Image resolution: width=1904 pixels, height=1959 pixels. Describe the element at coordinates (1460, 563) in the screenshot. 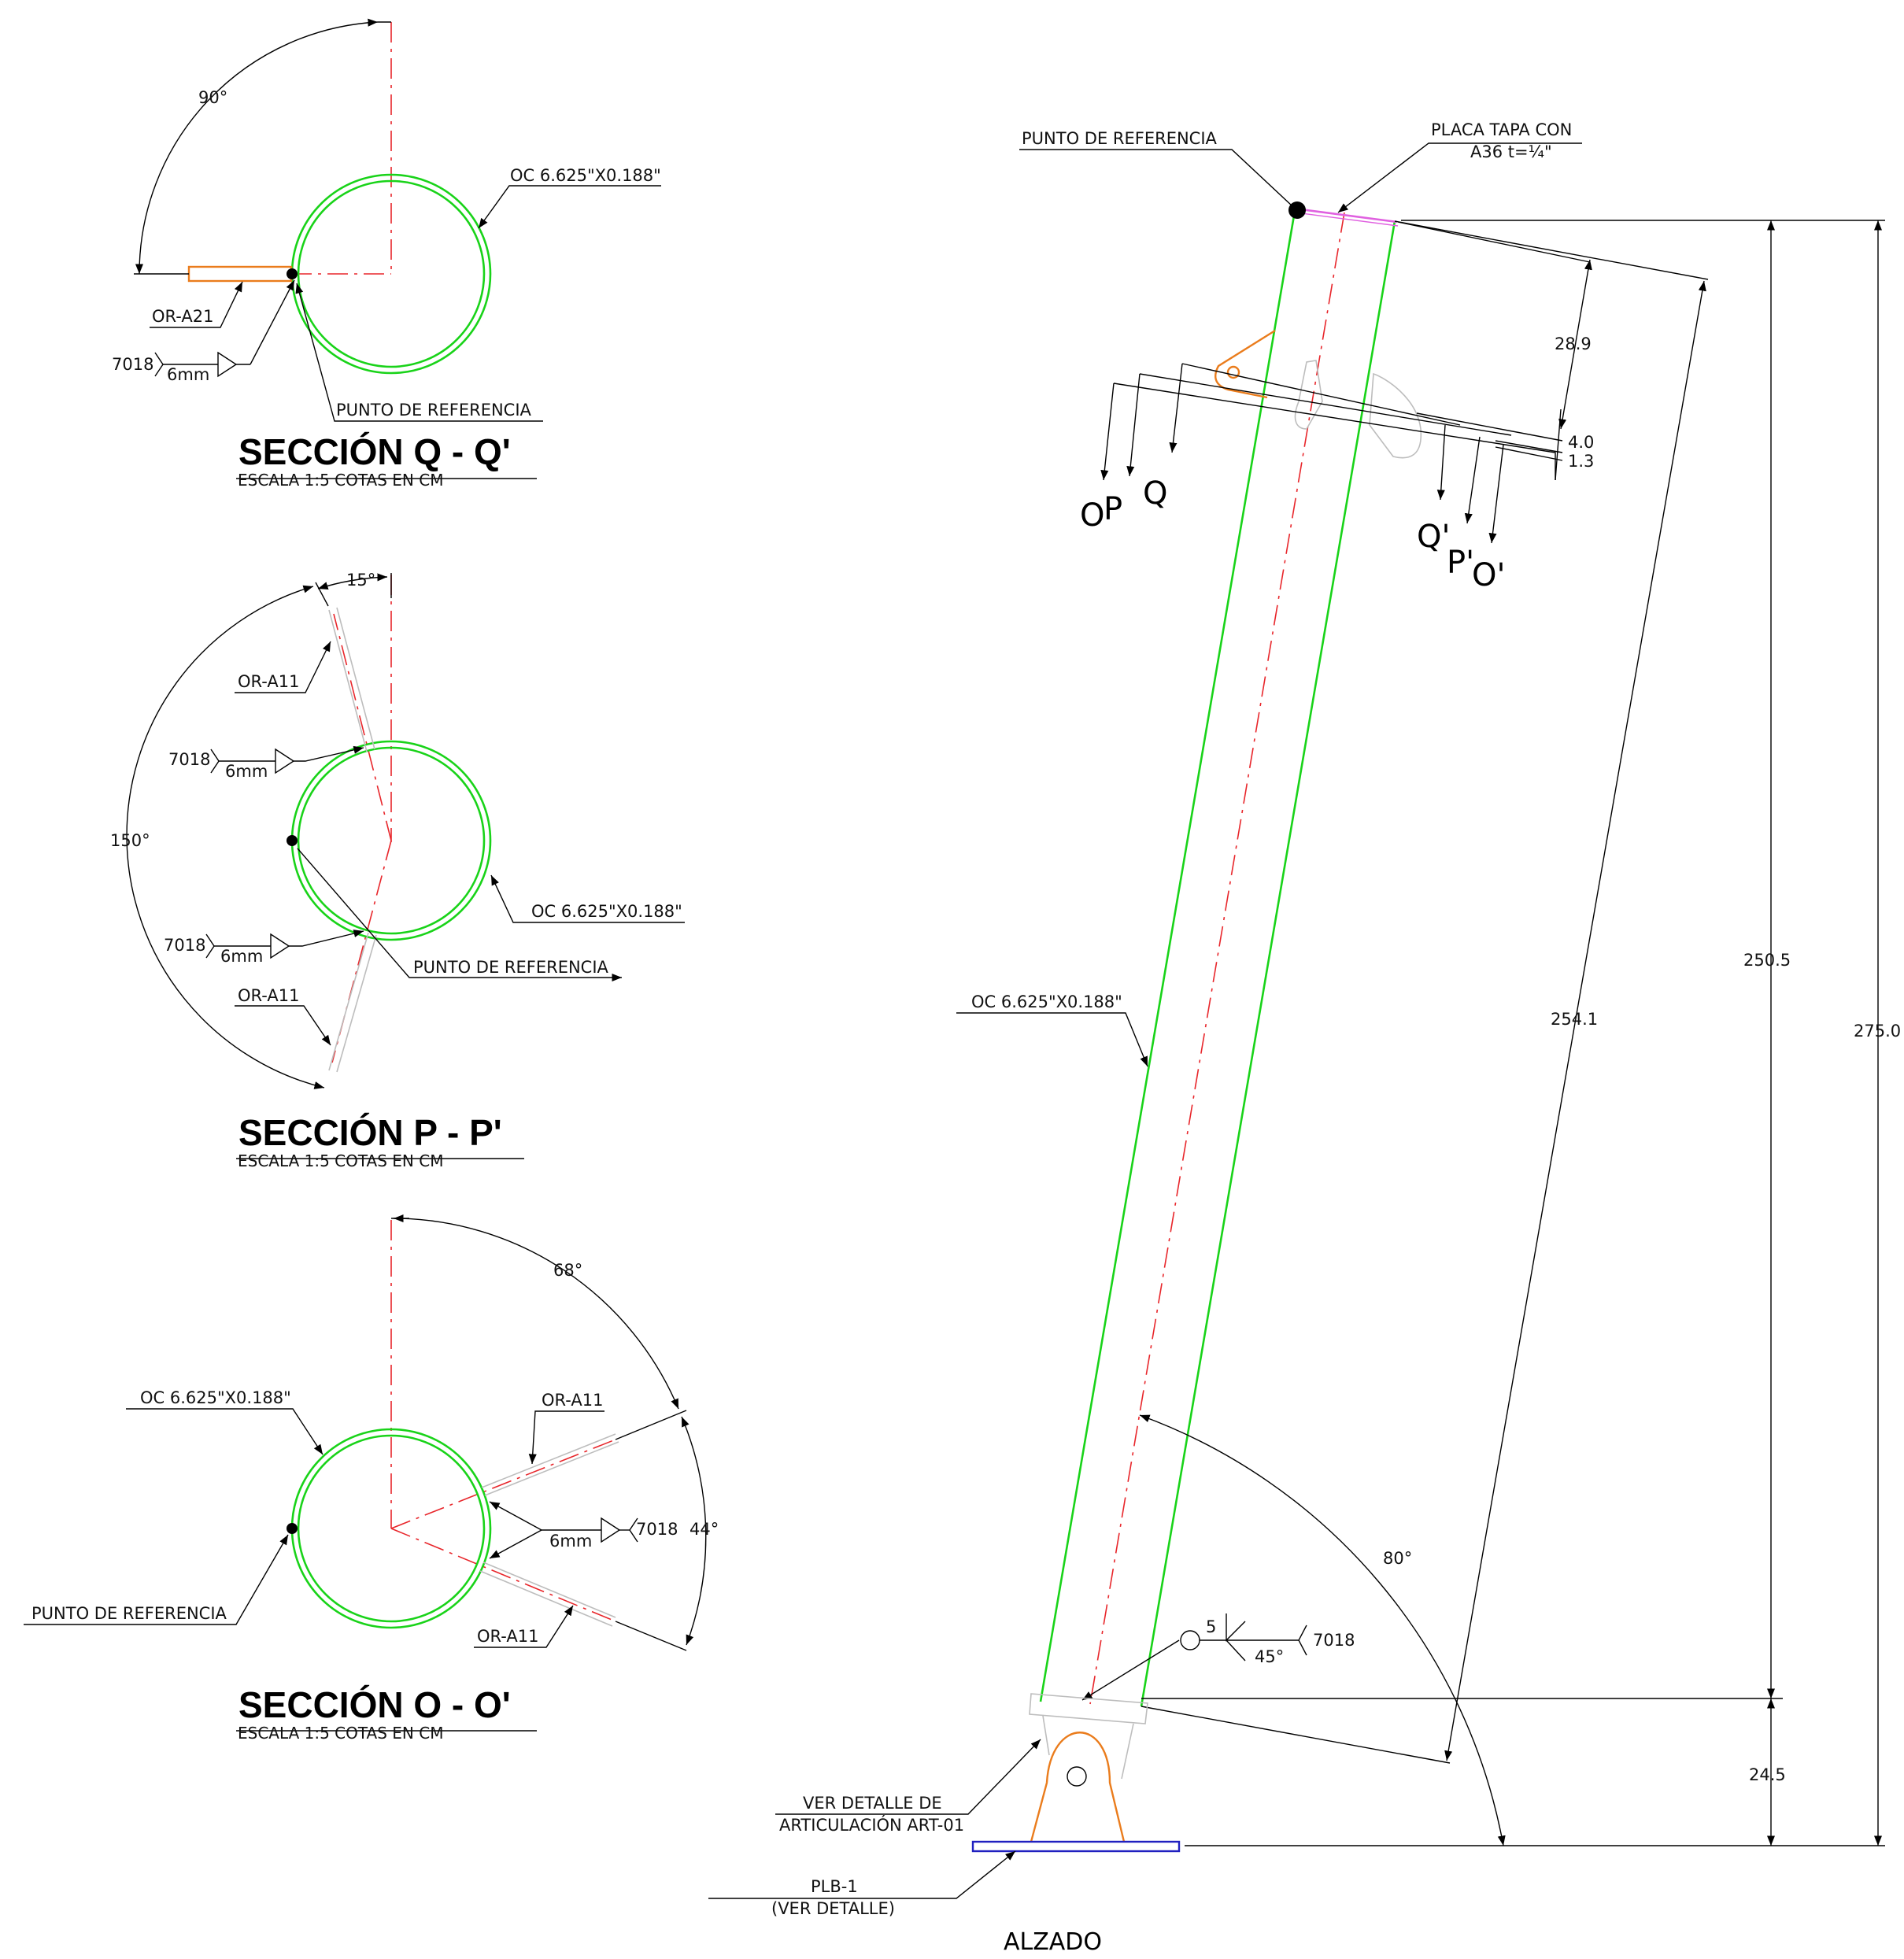

I see `elevation-cut-label-p-prime: P'` at that location.